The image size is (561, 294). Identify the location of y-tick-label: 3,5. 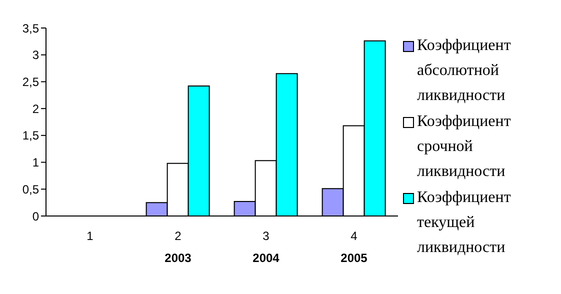
(31, 28).